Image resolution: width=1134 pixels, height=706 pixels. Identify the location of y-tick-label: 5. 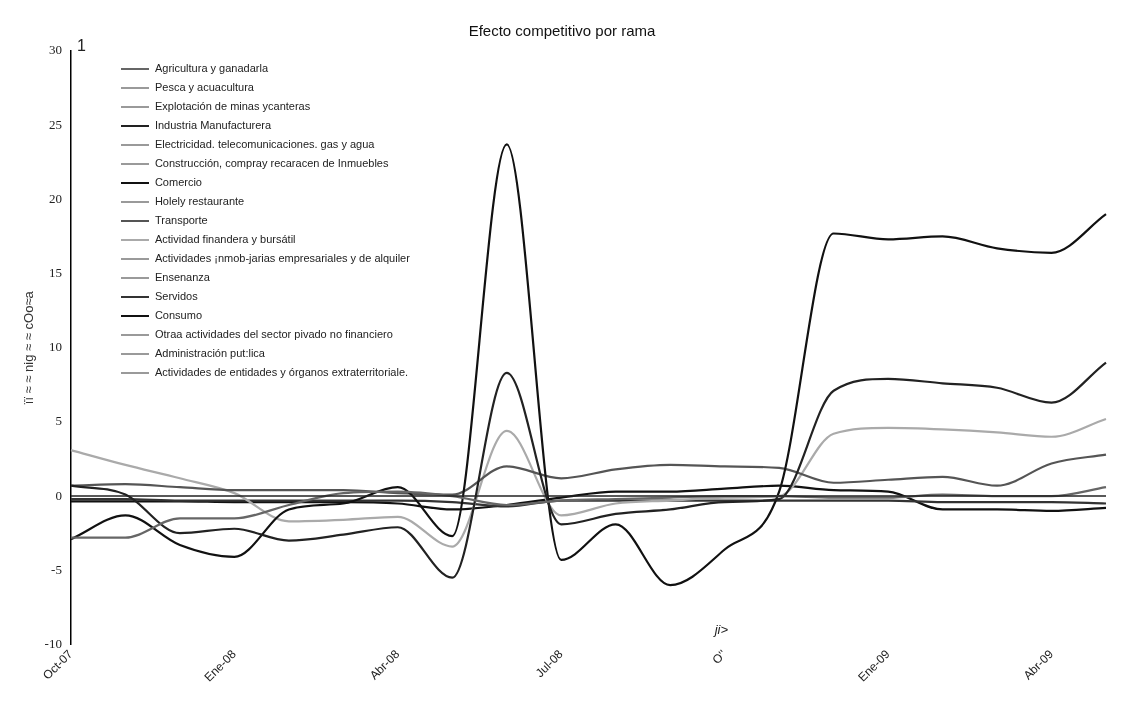
(58, 421).